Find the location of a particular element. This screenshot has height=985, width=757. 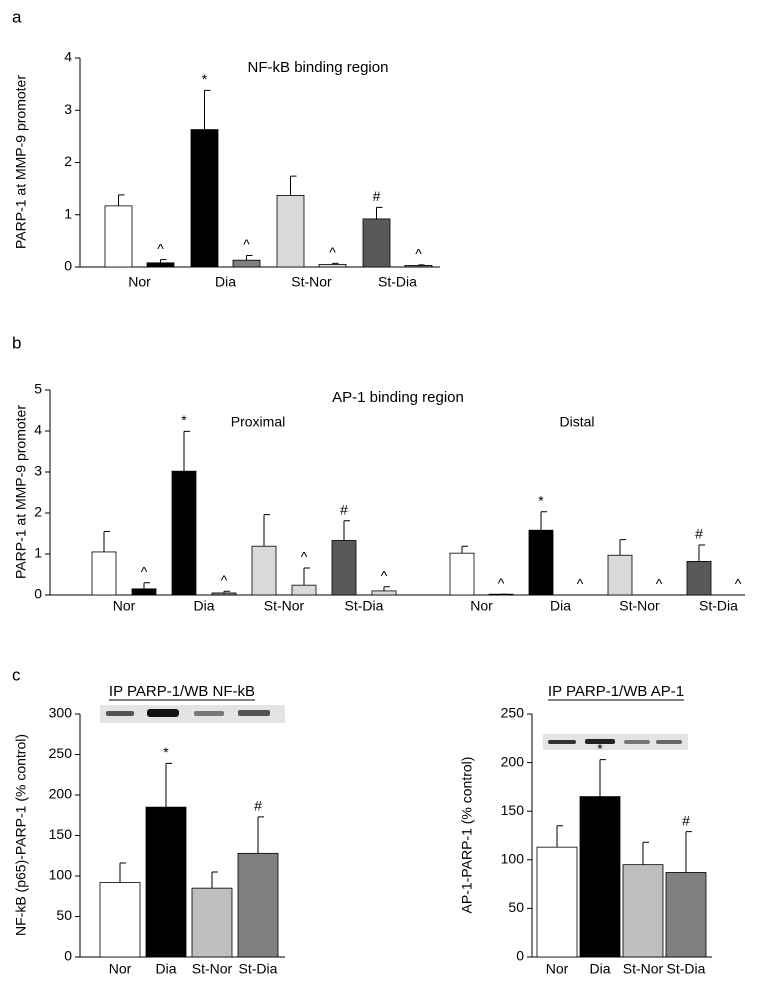

chart-title: IP PARP-1/WB AP-1 is located at coordinates (616, 691).